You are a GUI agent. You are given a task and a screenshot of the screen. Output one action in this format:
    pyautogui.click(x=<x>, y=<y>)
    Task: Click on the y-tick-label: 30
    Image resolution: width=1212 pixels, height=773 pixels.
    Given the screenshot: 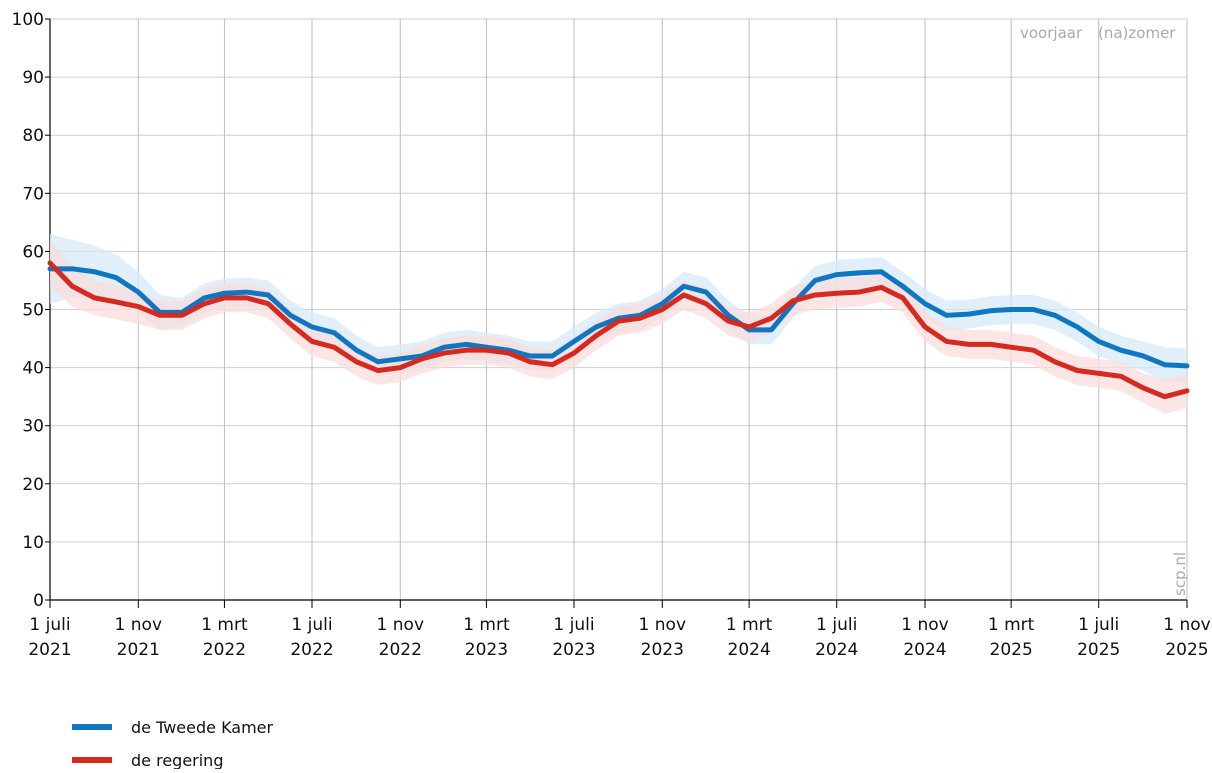 What is the action you would take?
    pyautogui.click(x=33, y=427)
    